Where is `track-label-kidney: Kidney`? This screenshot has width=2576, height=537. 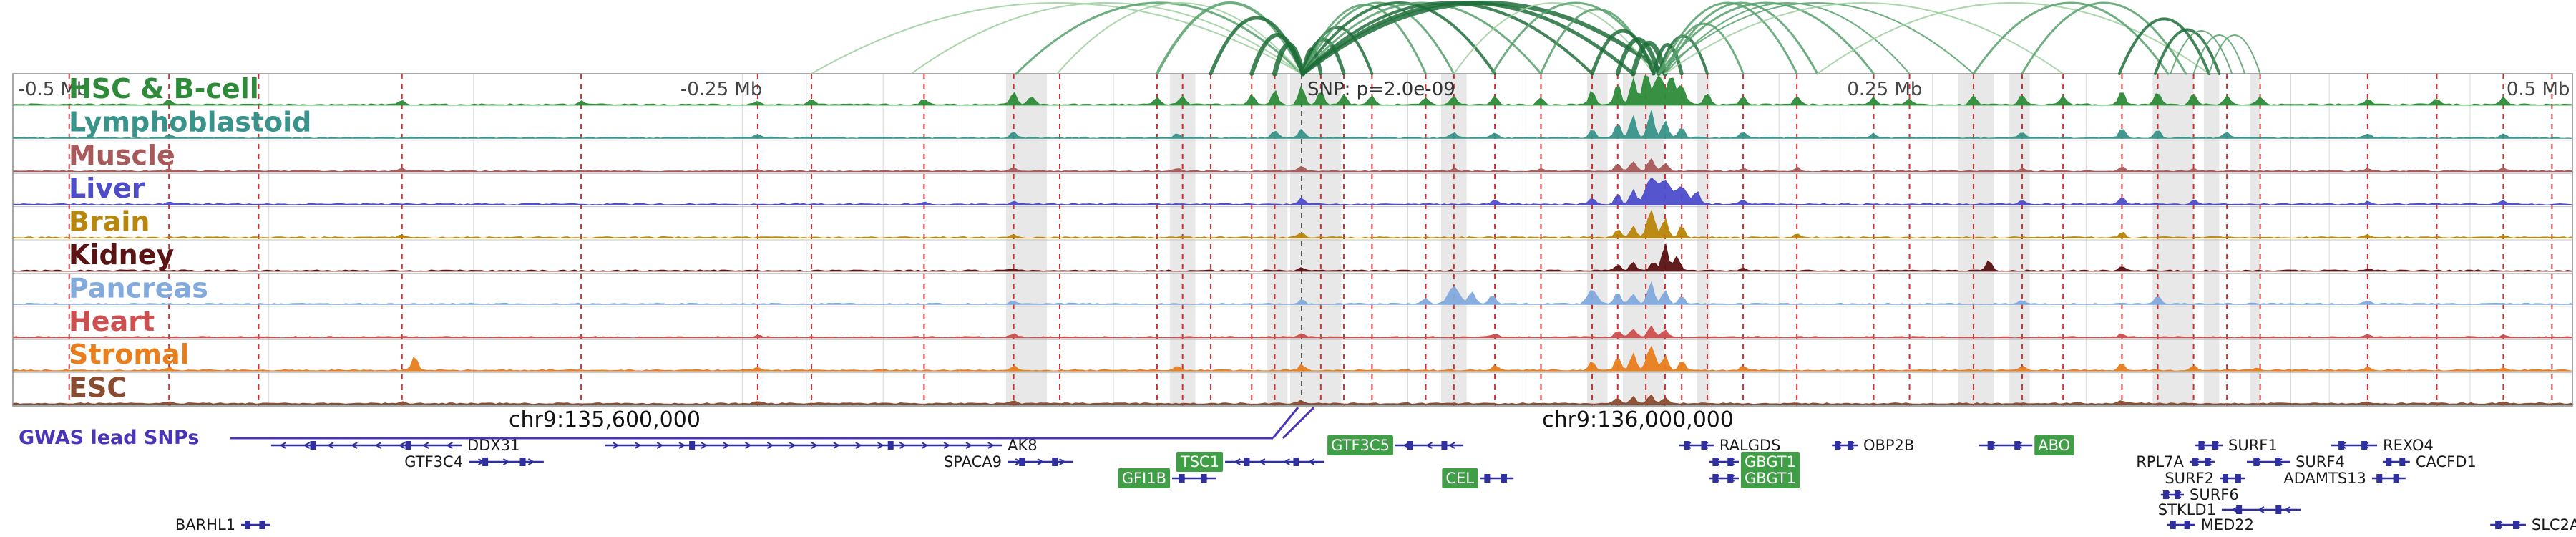 track-label-kidney: Kidney is located at coordinates (122, 255).